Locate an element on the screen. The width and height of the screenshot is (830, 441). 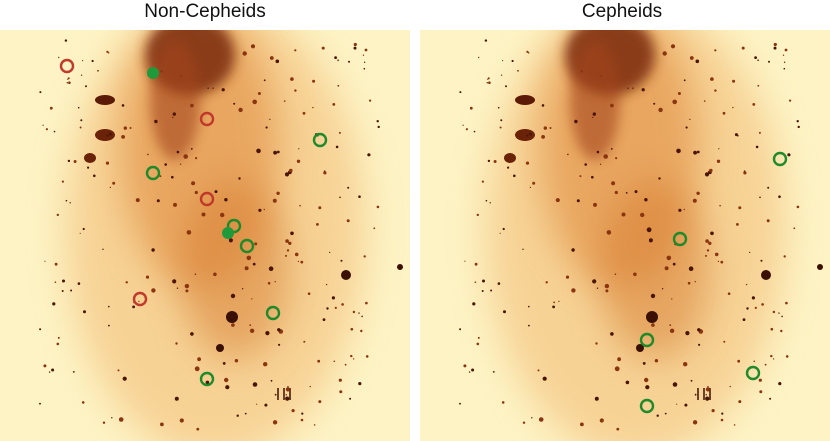
markers-right is located at coordinates (713, 282).